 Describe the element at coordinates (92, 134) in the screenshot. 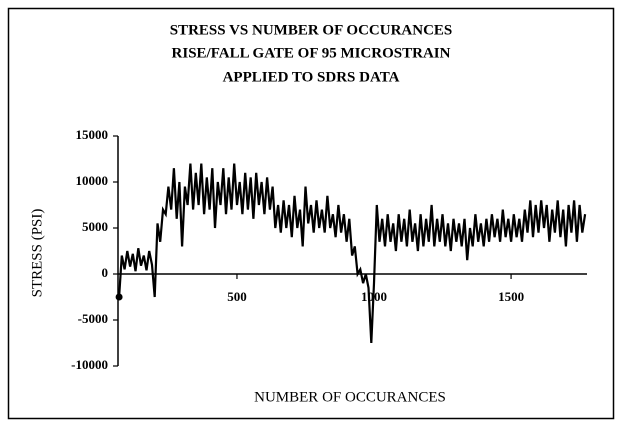

I see `y-tick-label: 15000` at that location.